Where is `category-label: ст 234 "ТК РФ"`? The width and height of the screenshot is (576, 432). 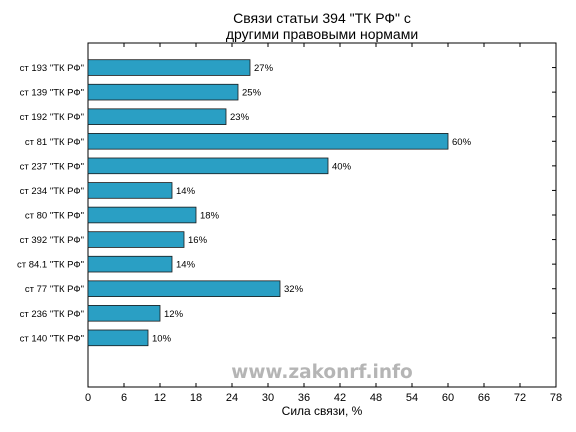
category-label: ст 234 "ТК РФ" is located at coordinates (52, 191).